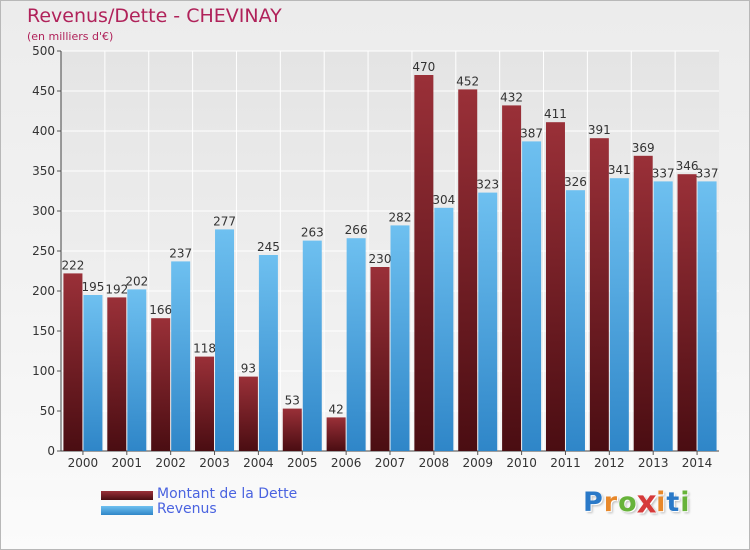 Image resolution: width=750 pixels, height=550 pixels. I want to click on x-tick-label: 2012, so click(609, 463).